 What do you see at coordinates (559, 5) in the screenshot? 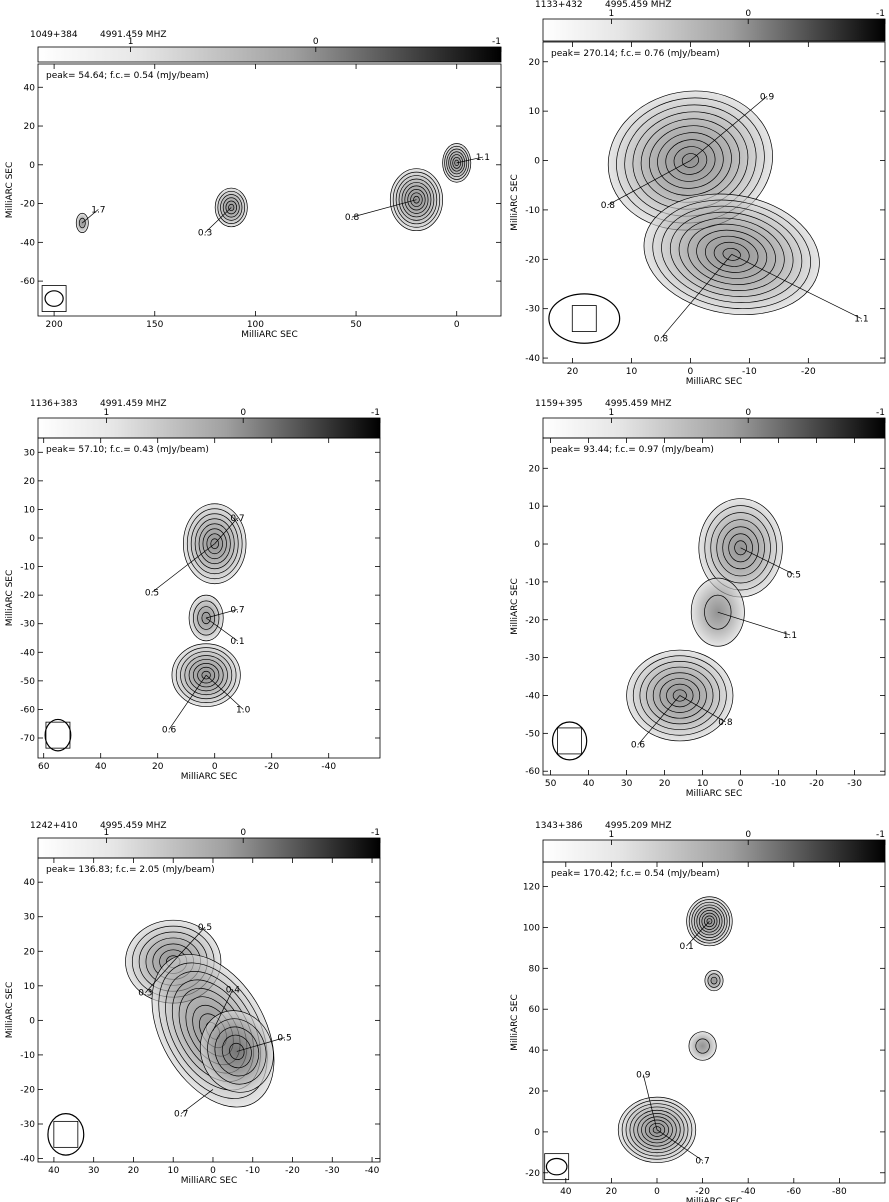
I see `source-name: 1133+432` at bounding box center [559, 5].